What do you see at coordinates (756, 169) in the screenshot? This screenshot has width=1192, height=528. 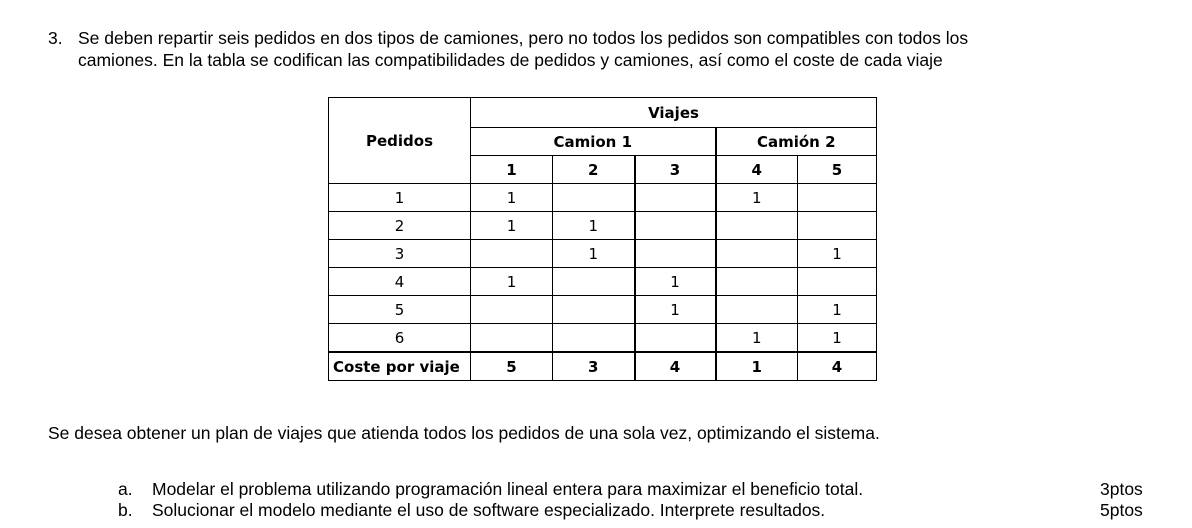 I see `trip-header: 4` at bounding box center [756, 169].